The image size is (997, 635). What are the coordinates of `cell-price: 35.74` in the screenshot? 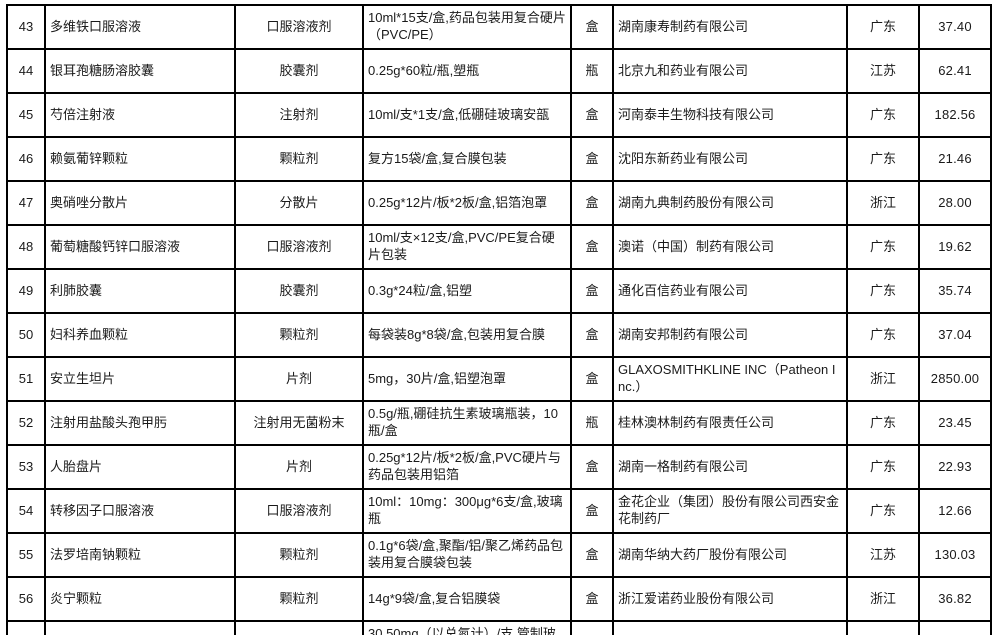 It's located at (955, 291).